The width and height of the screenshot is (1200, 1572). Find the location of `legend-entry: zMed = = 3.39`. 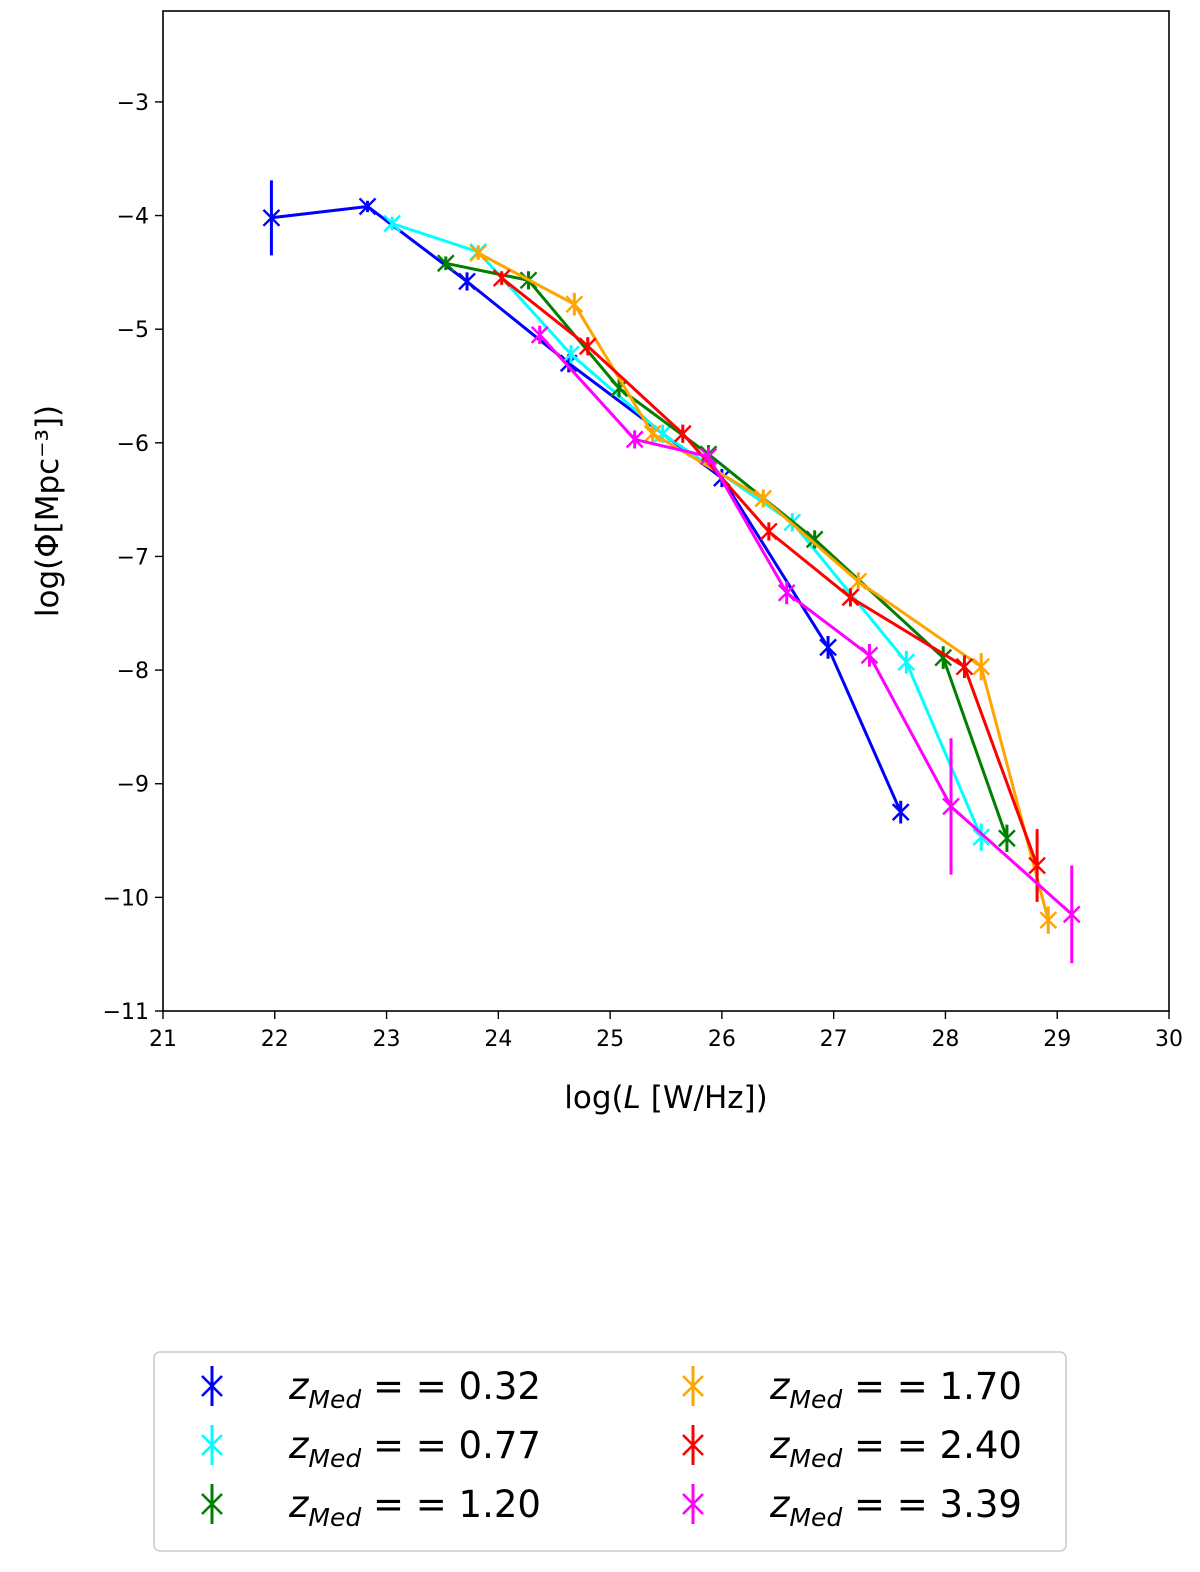

legend-entry: zMed = = 3.39 is located at coordinates (852, 1507).